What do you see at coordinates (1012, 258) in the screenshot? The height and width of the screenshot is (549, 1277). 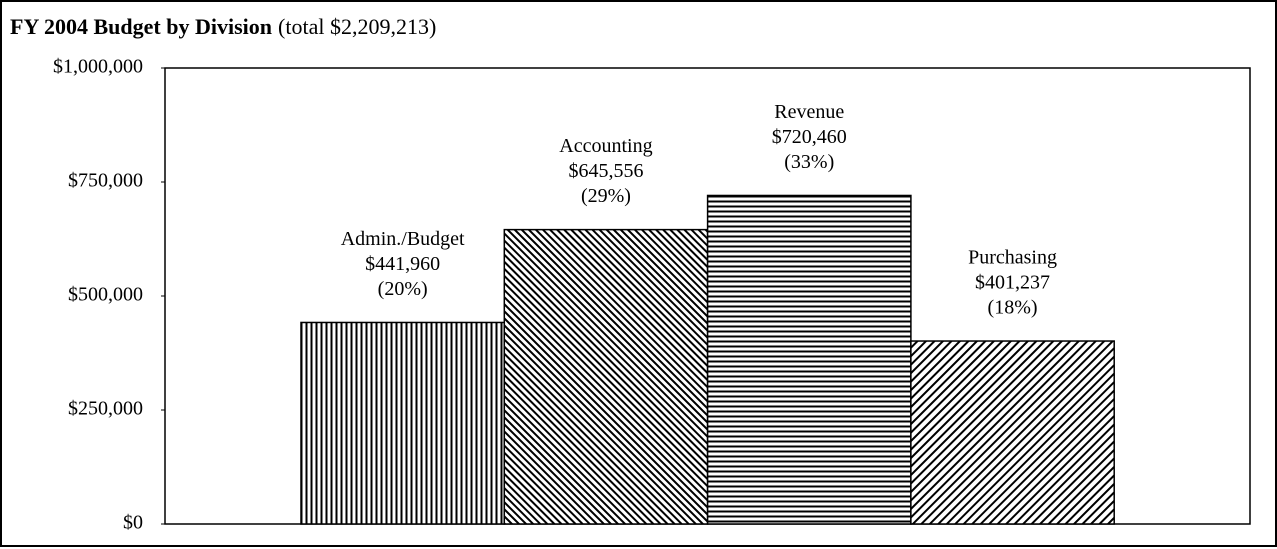 I see `category-label: Purchasing` at bounding box center [1012, 258].